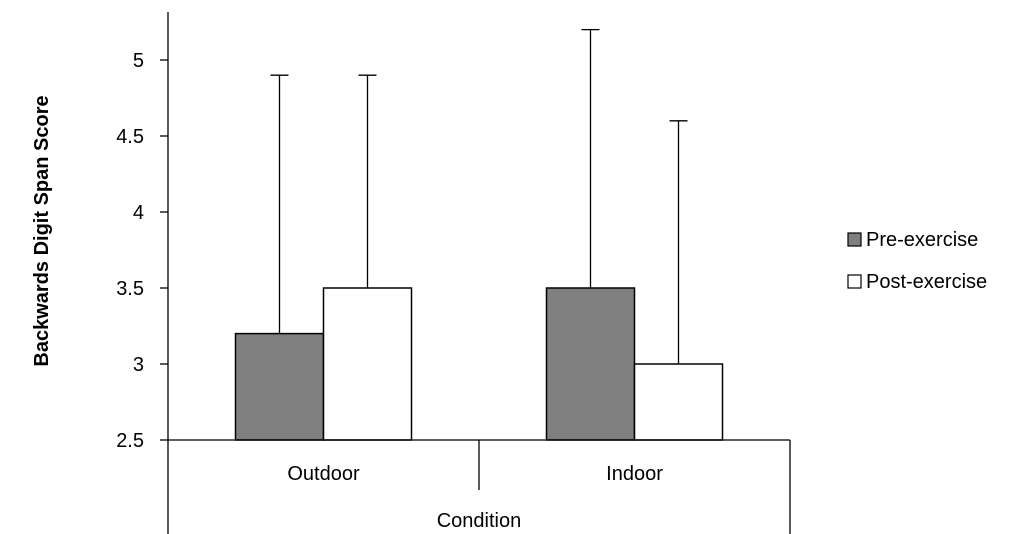  What do you see at coordinates (917, 261) in the screenshot?
I see `legend: Pre-exercise Post-exercise` at bounding box center [917, 261].